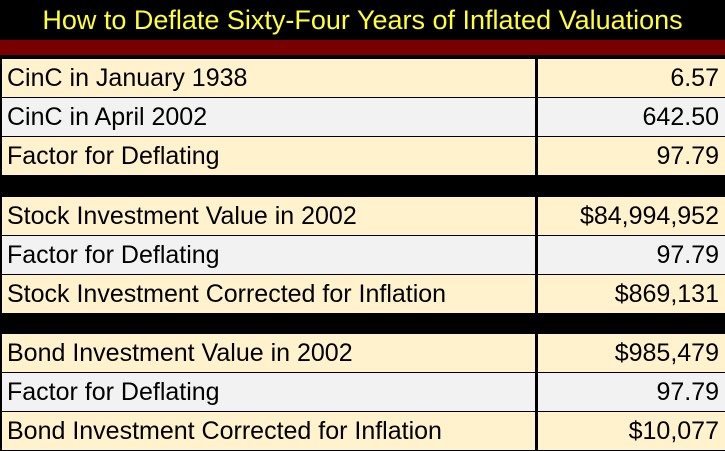 The height and width of the screenshot is (451, 725). What do you see at coordinates (631, 216) in the screenshot?
I see `row-value: $84,994,952` at bounding box center [631, 216].